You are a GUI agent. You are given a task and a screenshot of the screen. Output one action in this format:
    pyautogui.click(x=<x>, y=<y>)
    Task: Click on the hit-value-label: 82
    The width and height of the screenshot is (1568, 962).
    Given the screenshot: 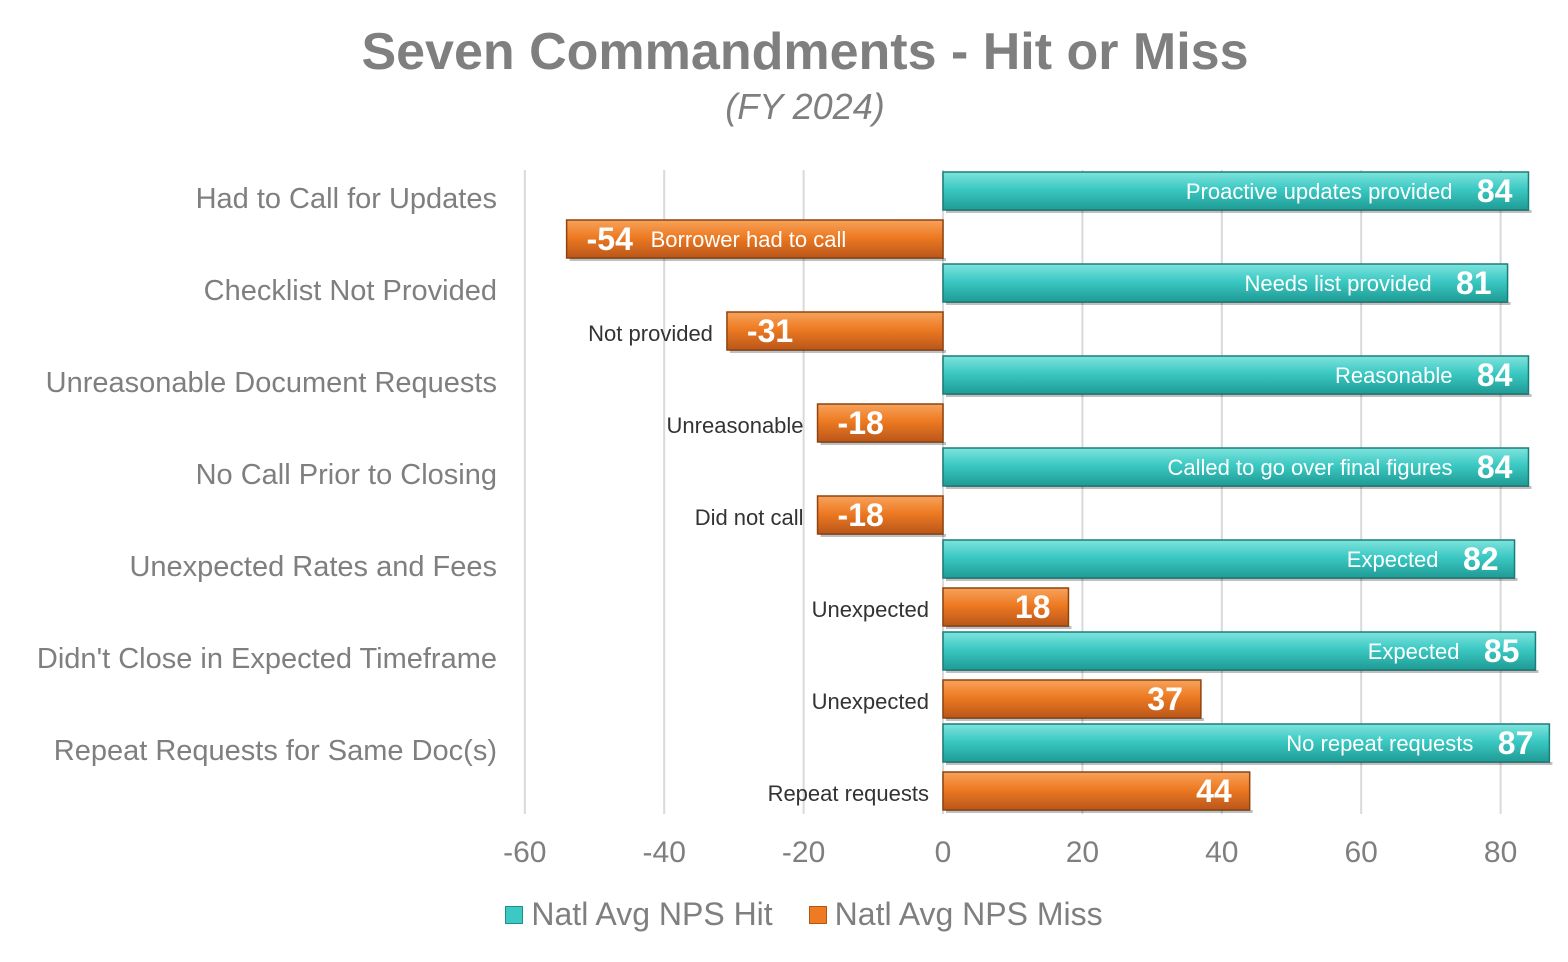 What is the action you would take?
    pyautogui.click(x=1481, y=559)
    